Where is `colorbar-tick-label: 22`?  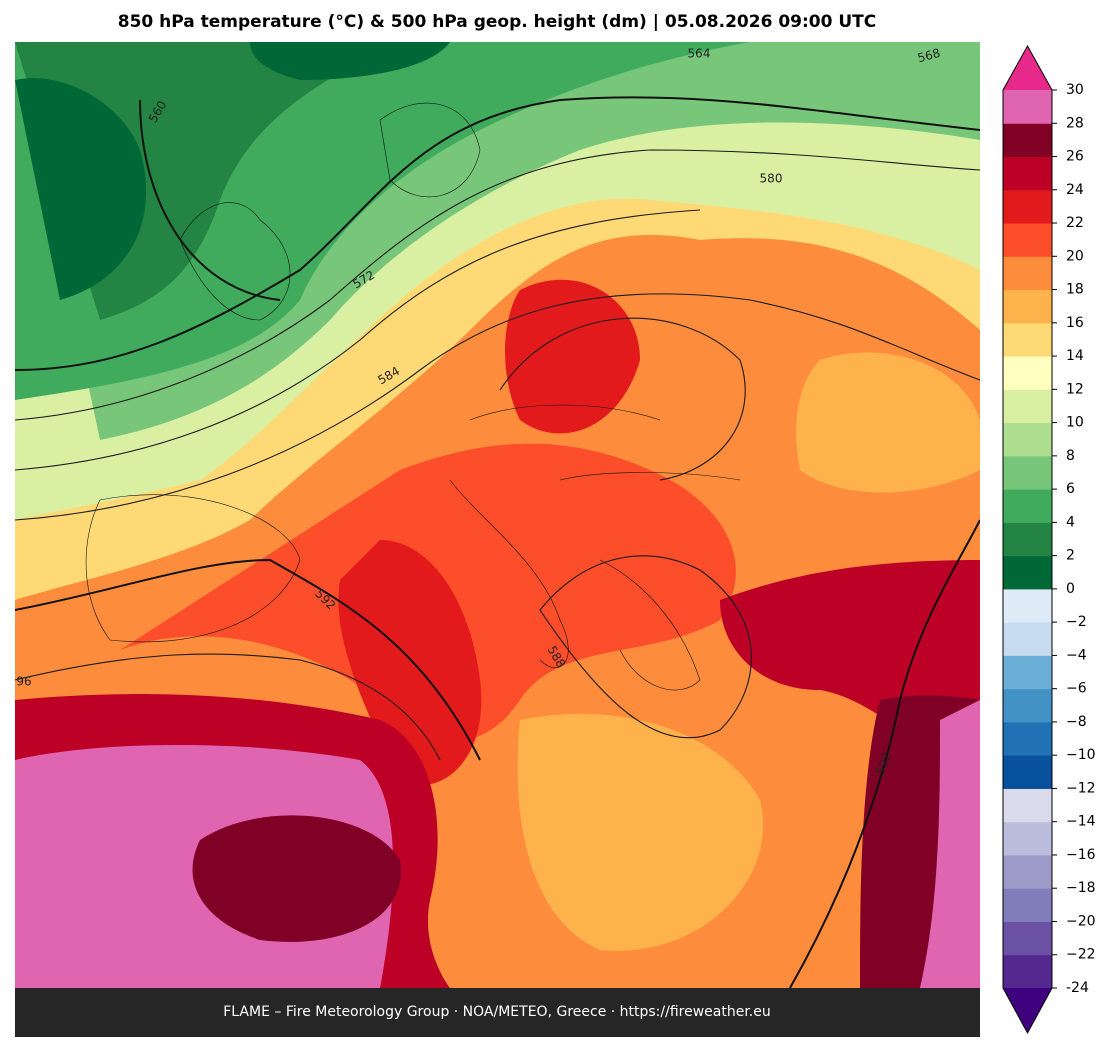
colorbar-tick-label: 22 is located at coordinates (1075, 223).